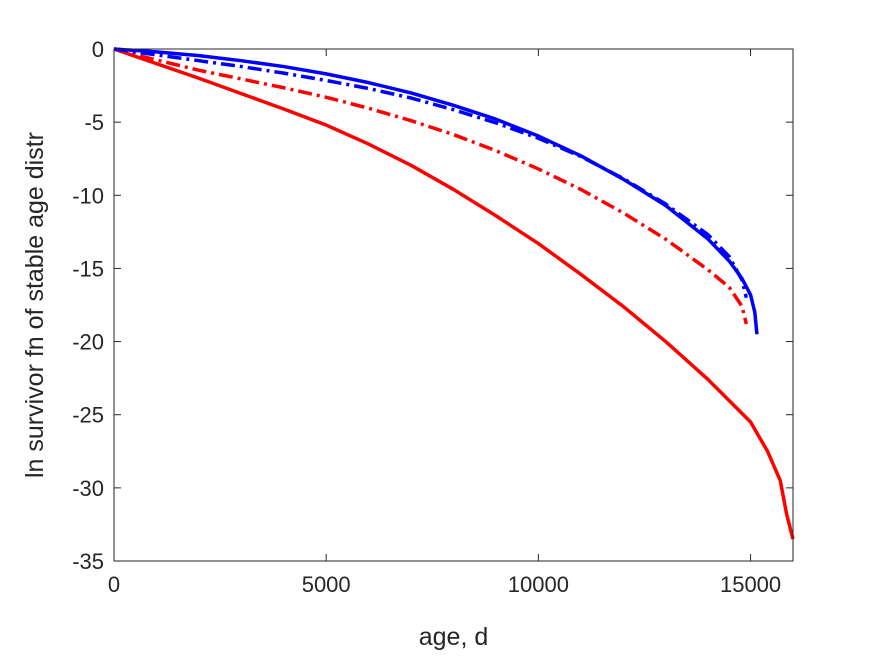 The image size is (875, 656). Describe the element at coordinates (98, 49) in the screenshot. I see `y-tick-label: 0` at that location.